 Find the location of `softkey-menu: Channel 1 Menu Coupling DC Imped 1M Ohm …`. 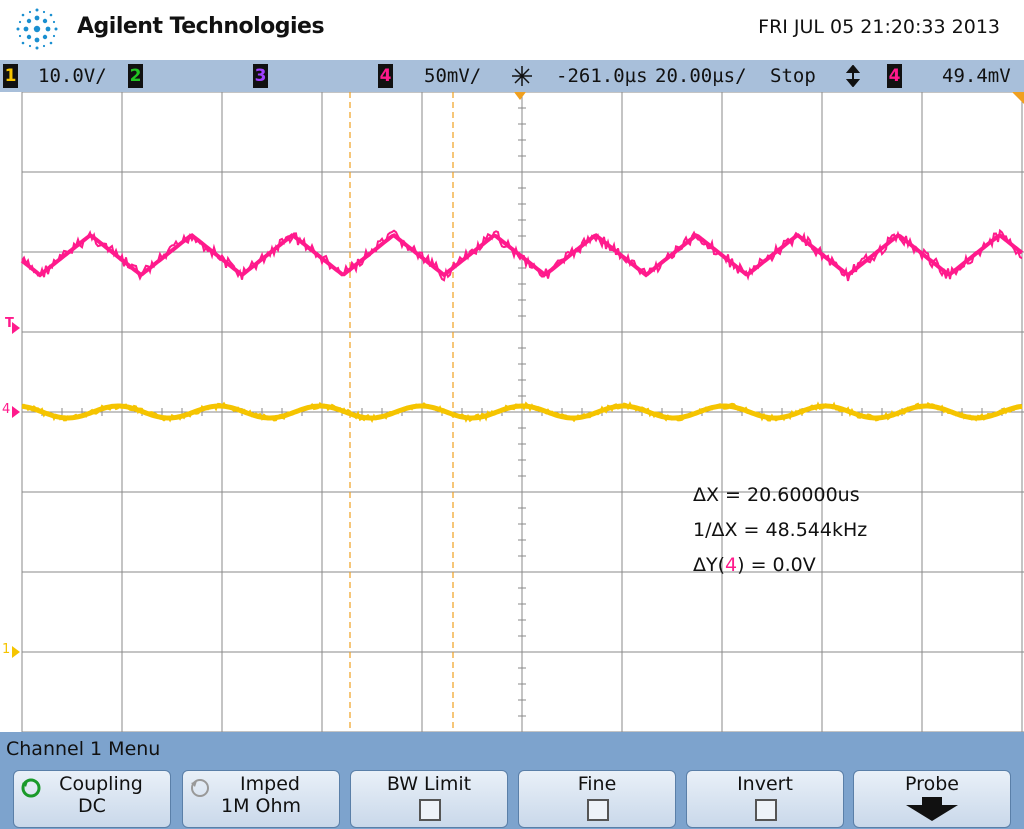

softkey-menu: Channel 1 Menu Coupling DC Imped 1M Ohm … is located at coordinates (512, 780).